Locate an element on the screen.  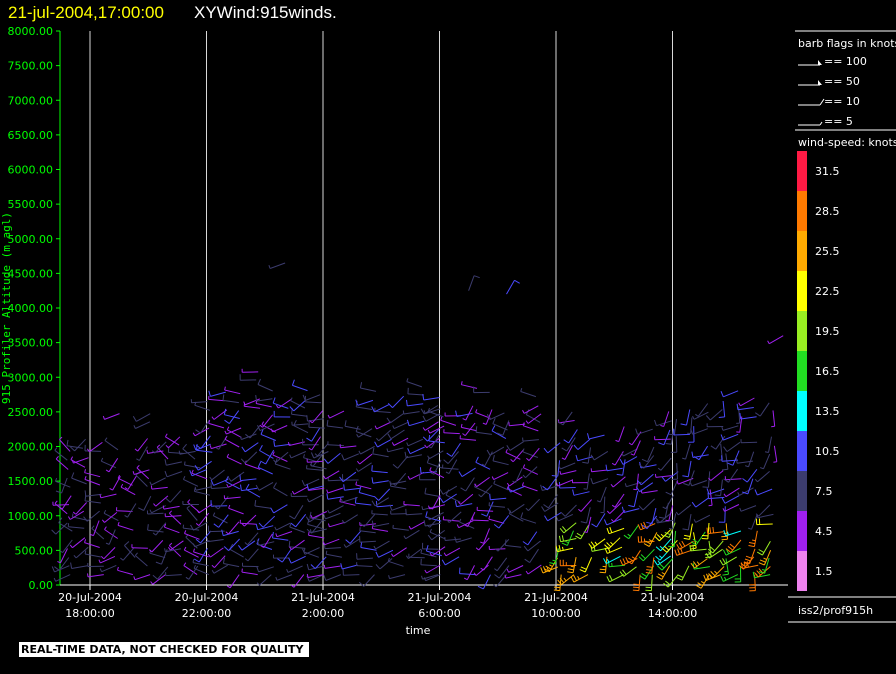
barb-legend: == 100 == 50 == 10 == 5 is located at coordinates (832, 91).